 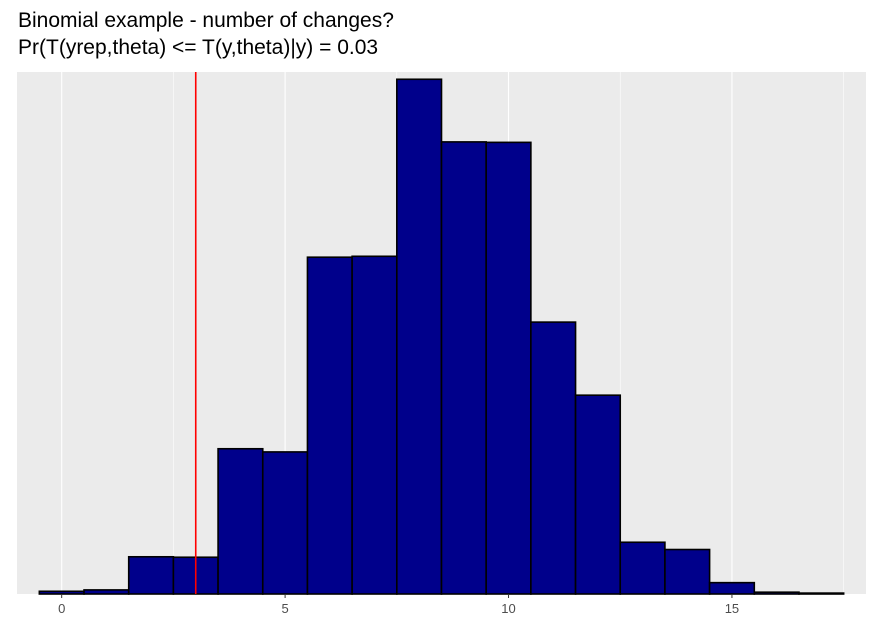 What do you see at coordinates (284, 608) in the screenshot?
I see `x-tick-label: 5` at bounding box center [284, 608].